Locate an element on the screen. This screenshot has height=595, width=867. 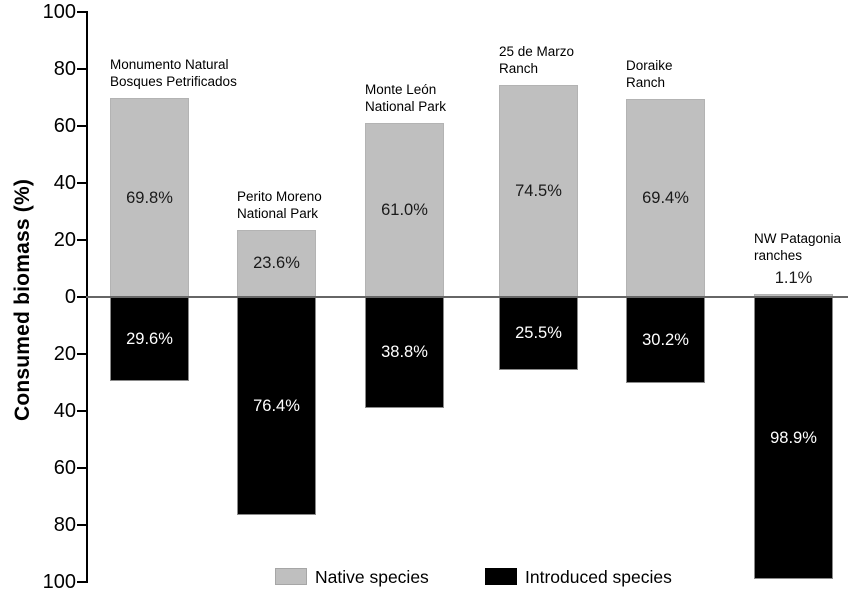
legend-label: Native species is located at coordinates (372, 577).